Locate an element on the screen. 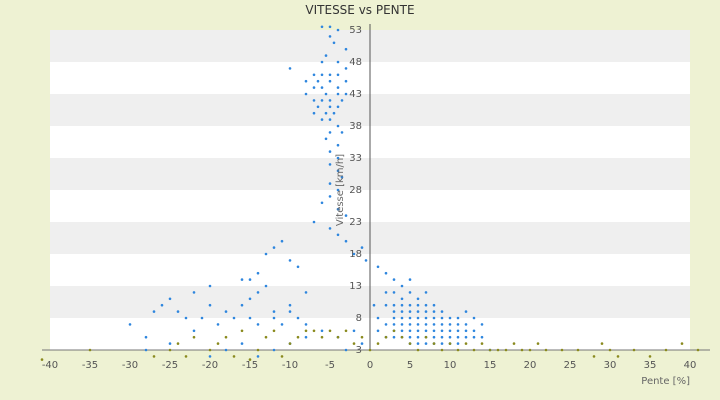 The width and height of the screenshot is (720, 400). y-axis-label: Vitesse [km/h] is located at coordinates (340, 190).